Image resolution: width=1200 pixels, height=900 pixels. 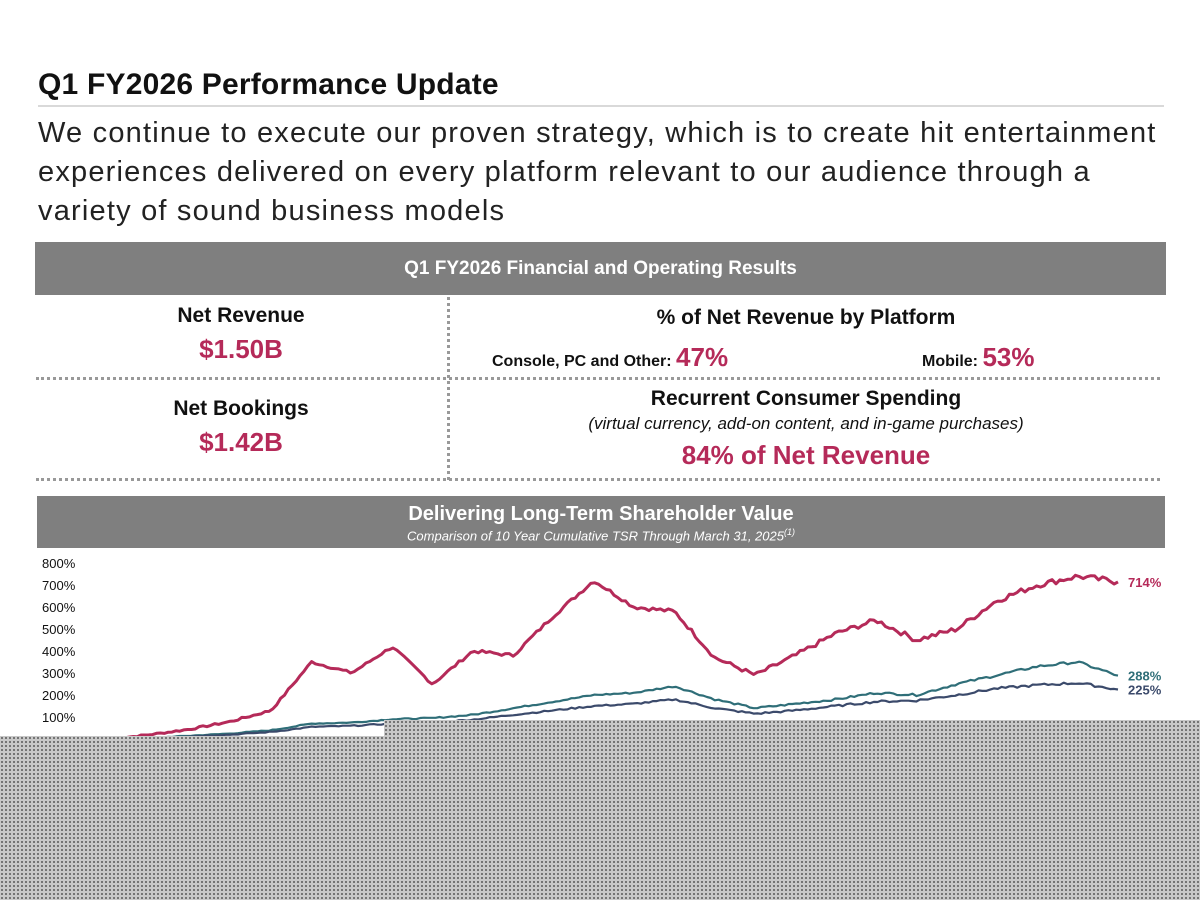 What do you see at coordinates (448, 388) in the screenshot?
I see `column-divider` at bounding box center [448, 388].